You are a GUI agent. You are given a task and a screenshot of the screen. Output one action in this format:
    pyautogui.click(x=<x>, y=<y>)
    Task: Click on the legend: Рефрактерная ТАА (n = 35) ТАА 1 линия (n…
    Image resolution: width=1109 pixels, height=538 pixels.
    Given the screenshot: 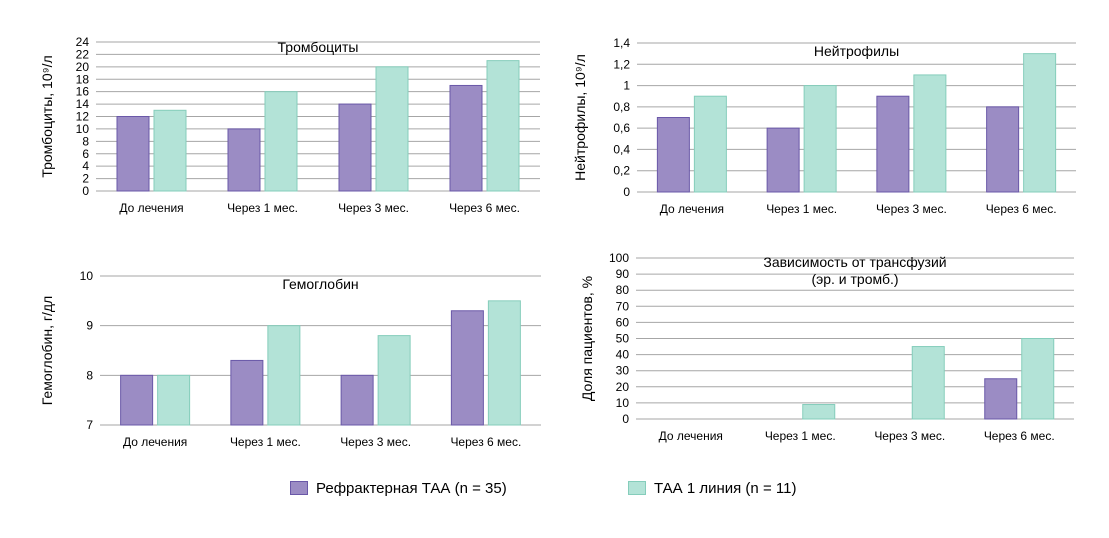 What is the action you would take?
    pyautogui.click(x=554, y=488)
    